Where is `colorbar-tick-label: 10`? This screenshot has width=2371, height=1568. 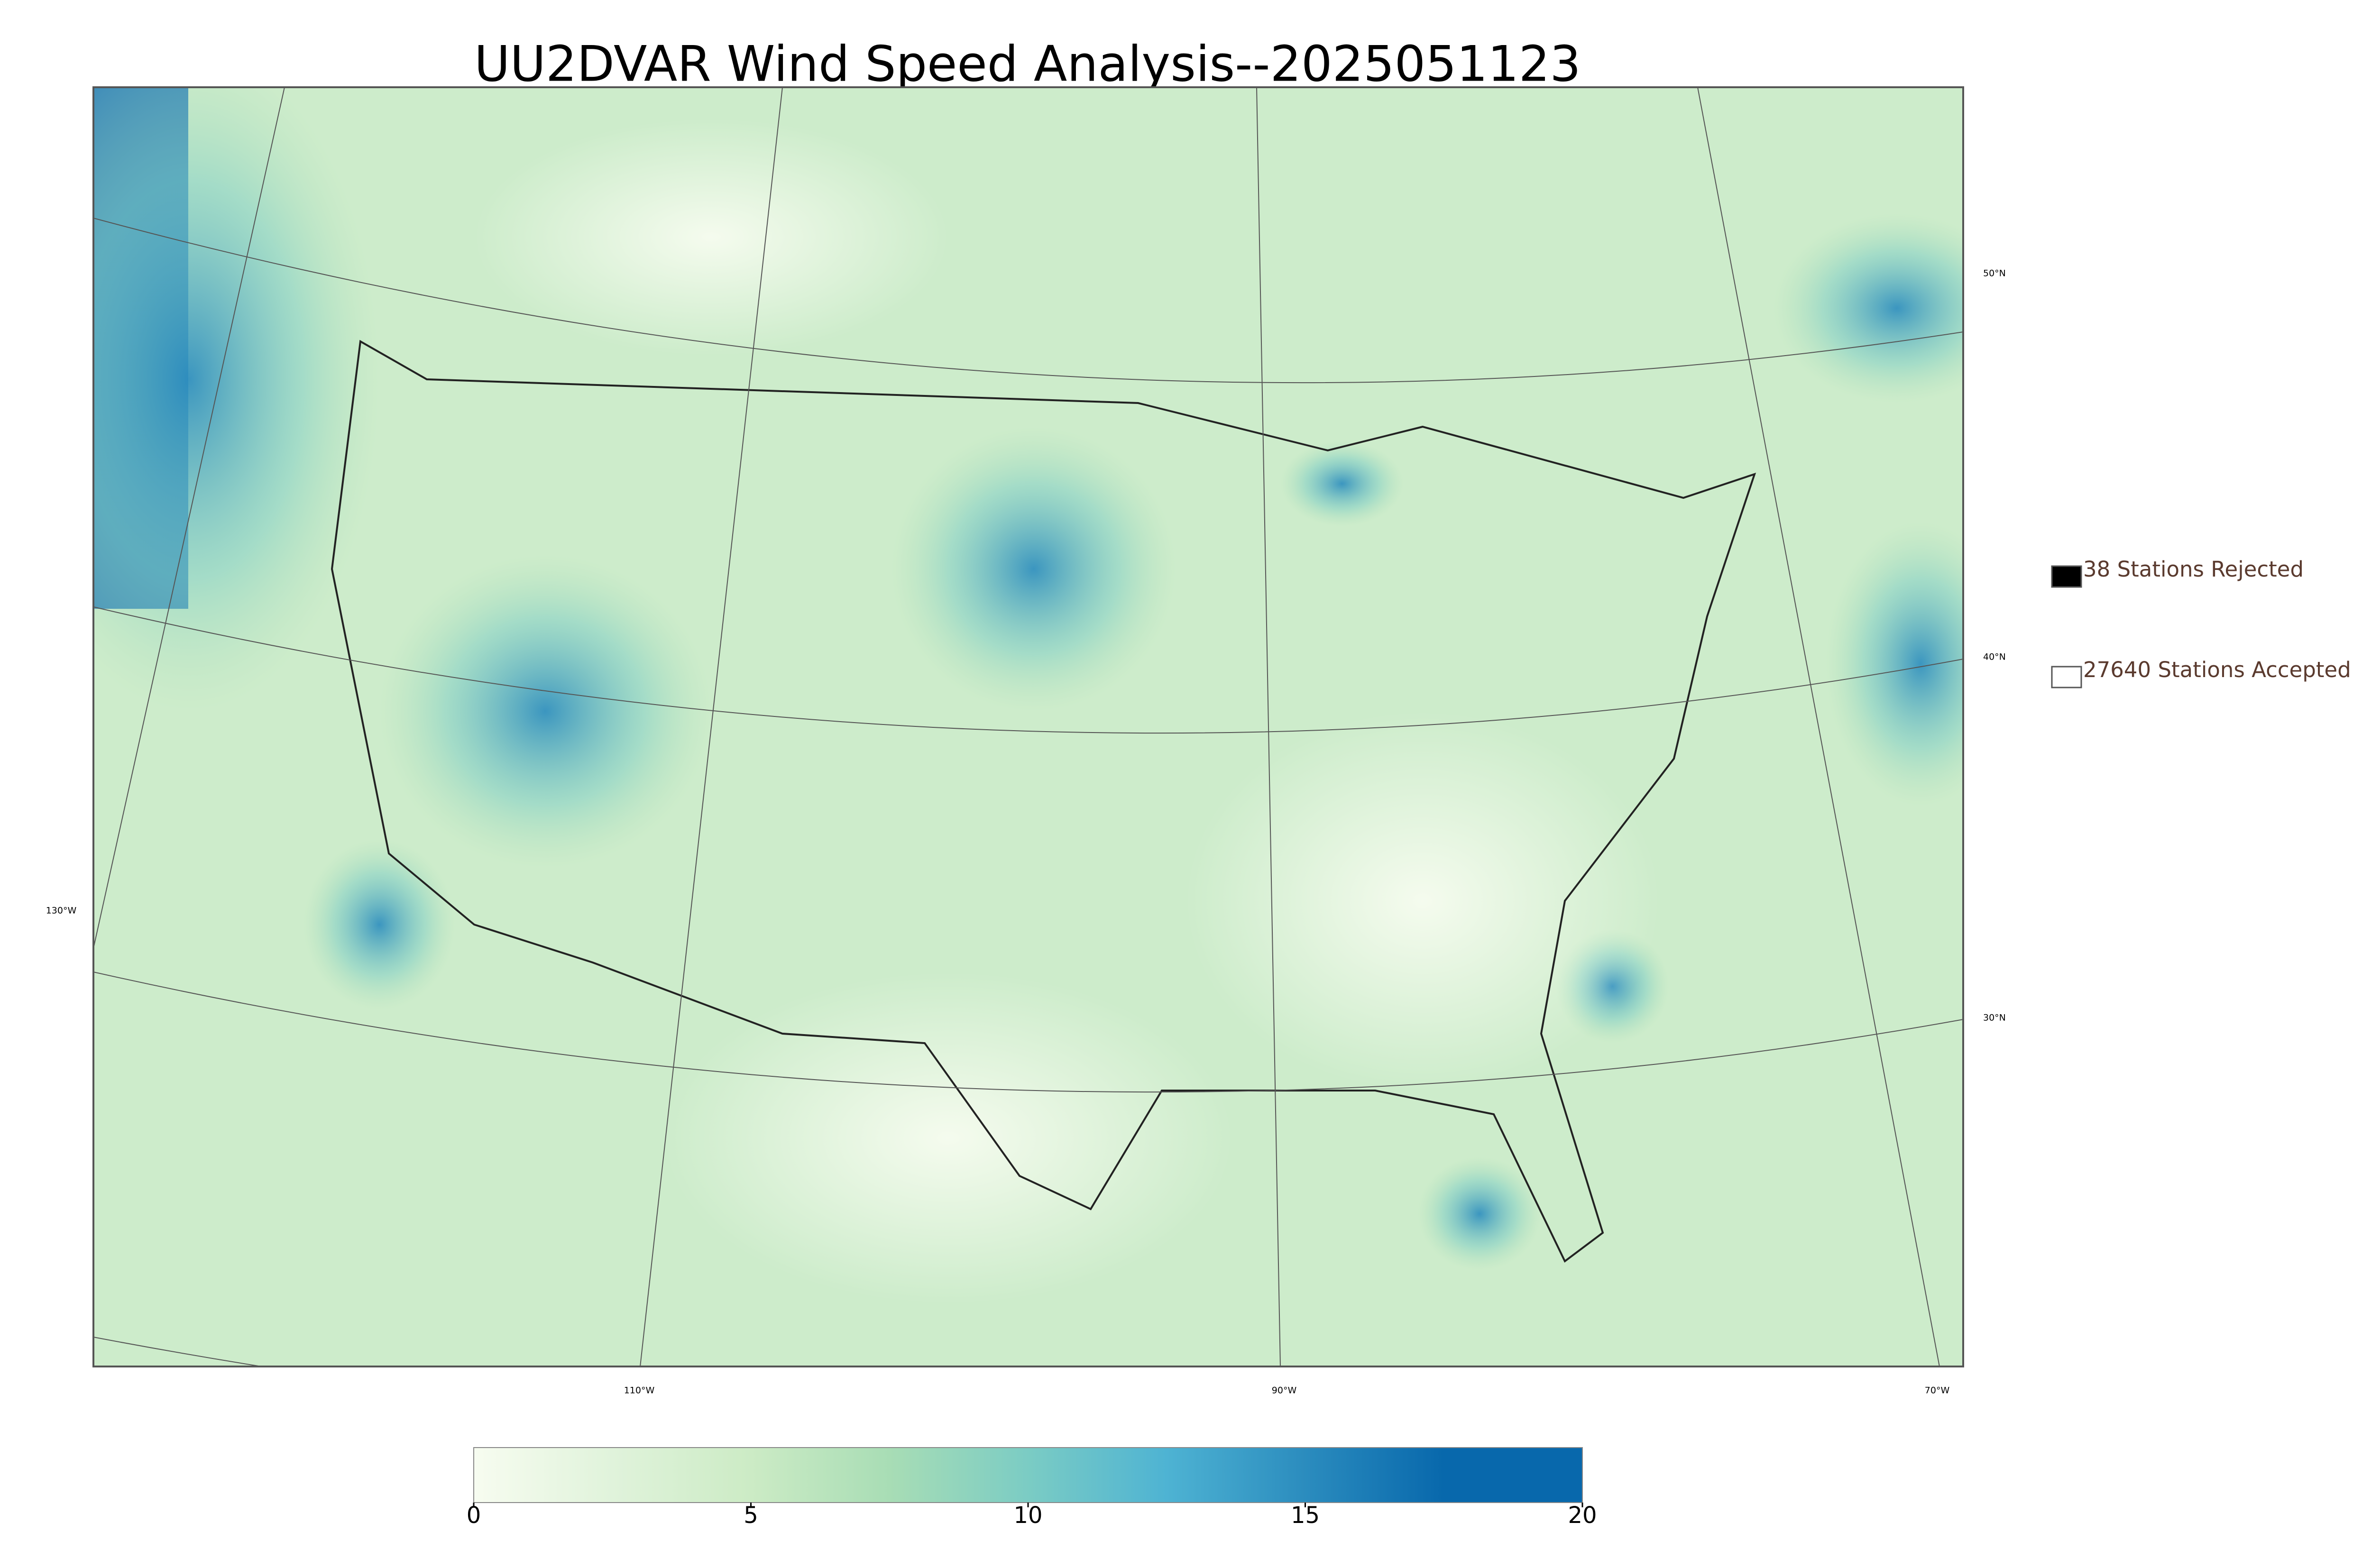 colorbar-tick-label: 10 is located at coordinates (1027, 1515).